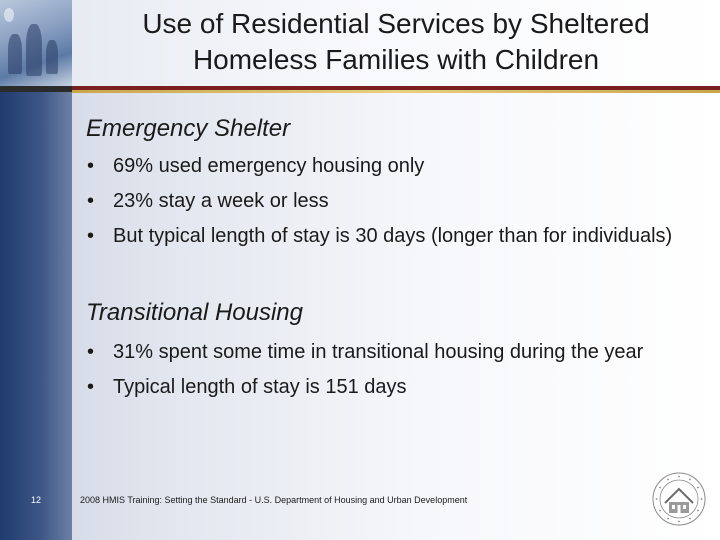 The height and width of the screenshot is (540, 720). I want to click on hud-seal-icon, so click(679, 499).